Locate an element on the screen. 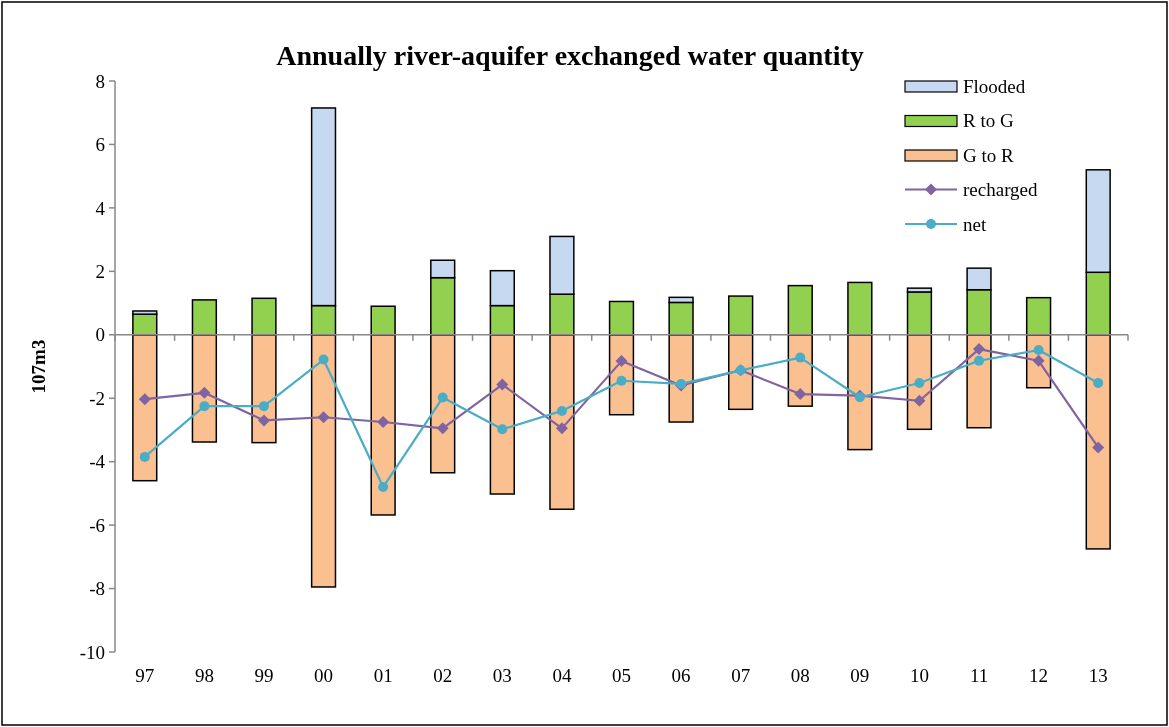 Image resolution: width=1169 pixels, height=727 pixels. x-tick-label: 03 is located at coordinates (502, 675).